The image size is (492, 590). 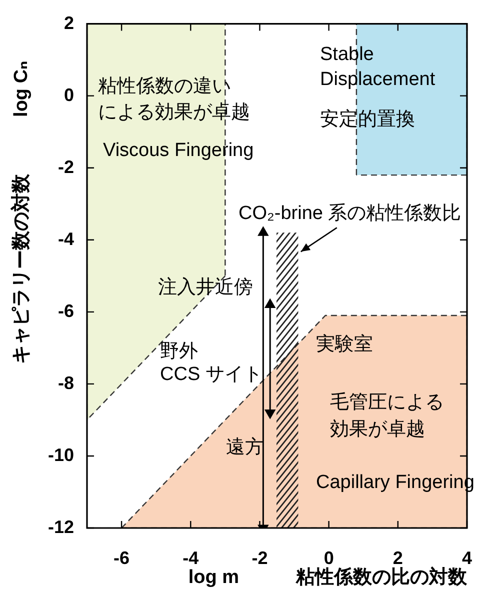 I want to click on text: CO₂-brine 系の粘性係数比, so click(x=350, y=213).